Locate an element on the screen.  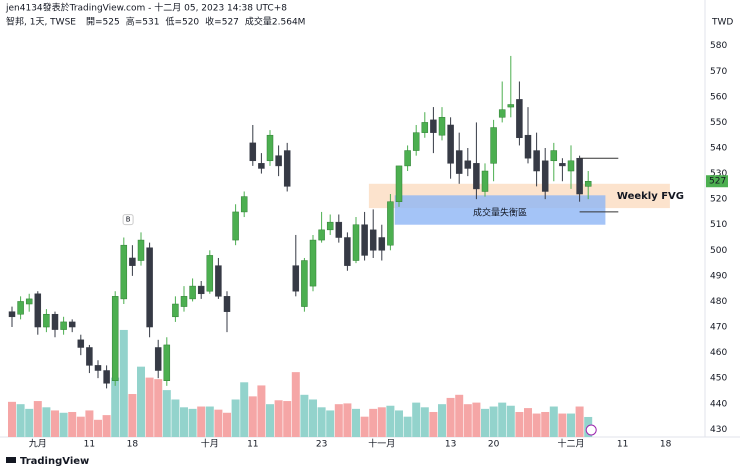
y-tick-label: 480 is located at coordinates (718, 302).